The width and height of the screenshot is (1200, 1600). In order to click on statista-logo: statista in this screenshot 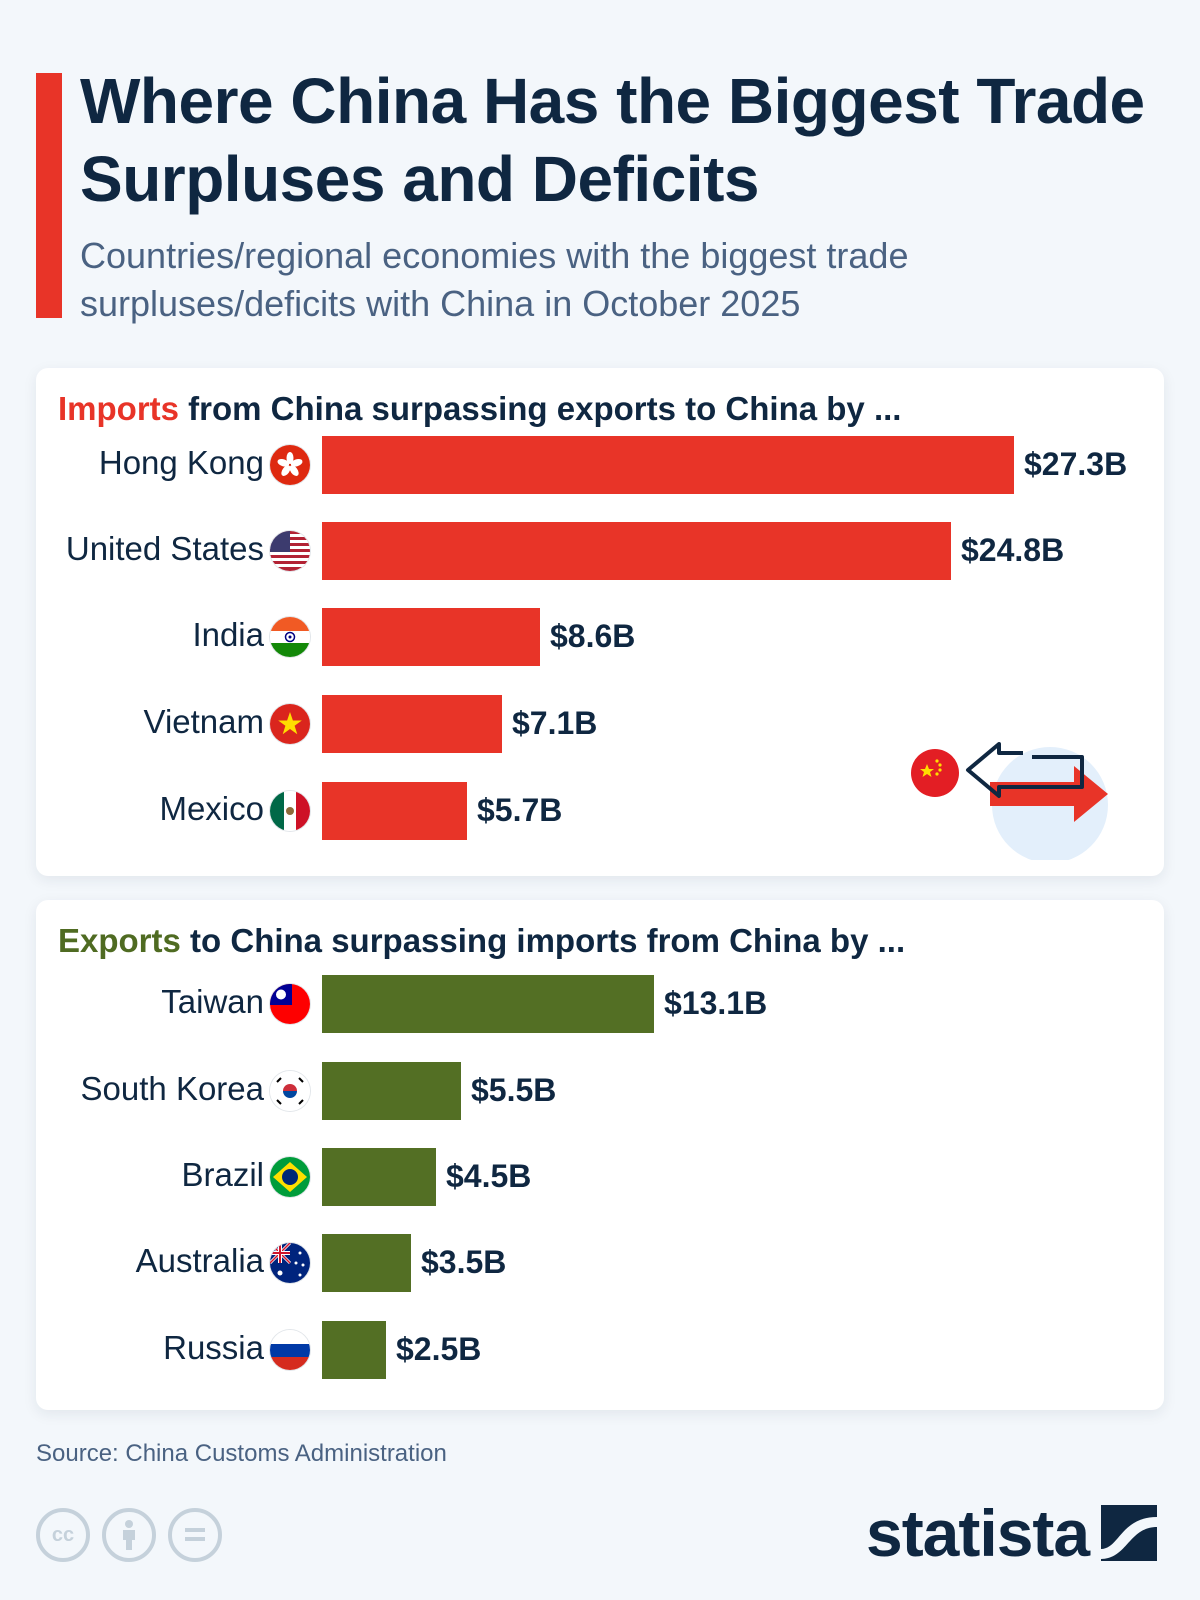, I will do `click(1012, 1533)`.